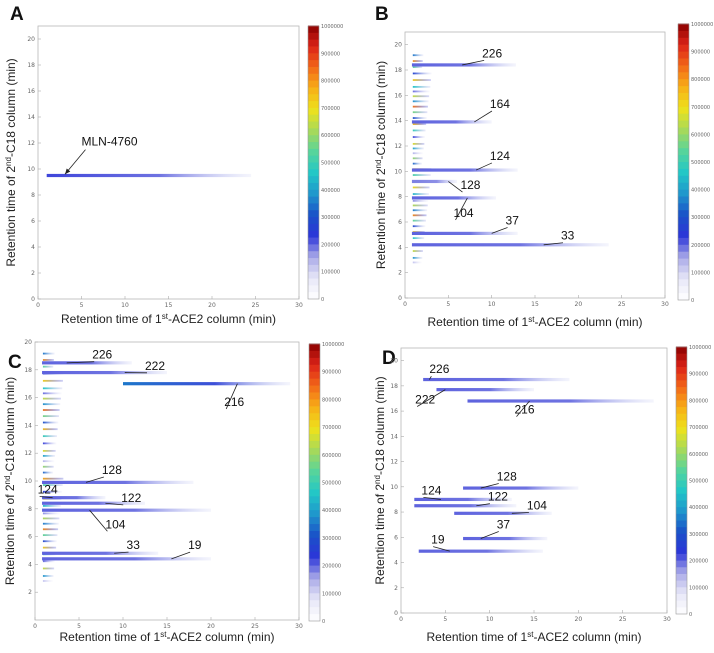 The image size is (714, 653). What do you see at coordinates (396, 512) in the screenshot?
I see `y-tick-label: 8` at bounding box center [396, 512].